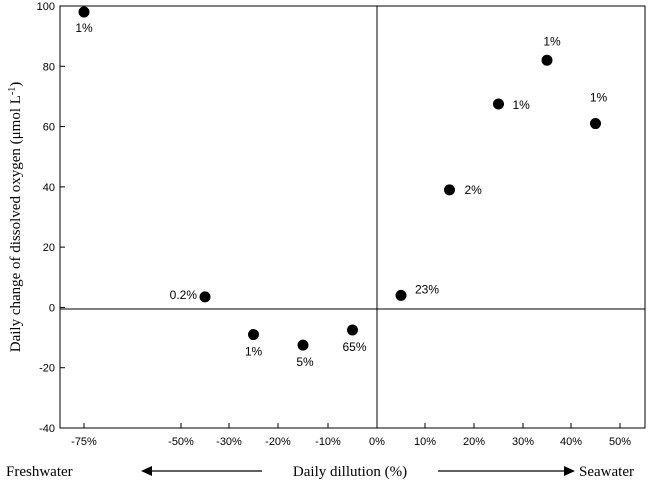 This screenshot has width=652, height=483. I want to click on y-tick-label: 40, so click(49, 188).